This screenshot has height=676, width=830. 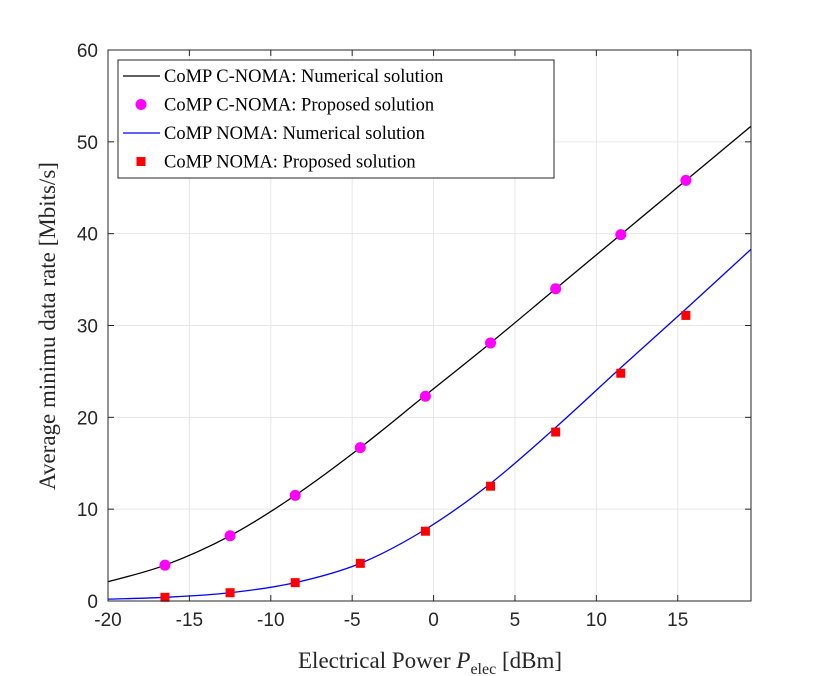 What do you see at coordinates (483, 668) in the screenshot?
I see `x-axis-label-subscript: elec` at bounding box center [483, 668].